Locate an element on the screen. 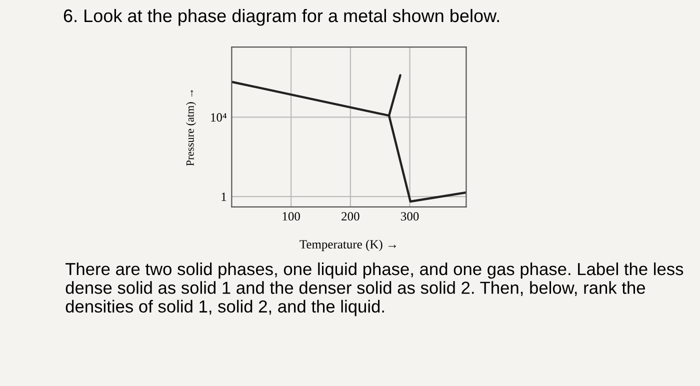 This screenshot has height=386, width=700. x-tick-label: 300 is located at coordinates (410, 216).